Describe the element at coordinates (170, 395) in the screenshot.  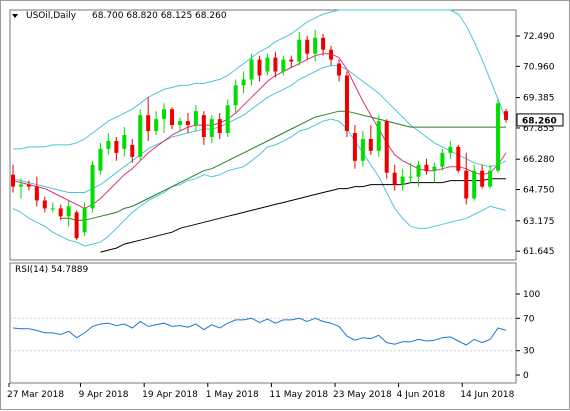
I see `date-tick-label: 19 Apr 2018` at that location.